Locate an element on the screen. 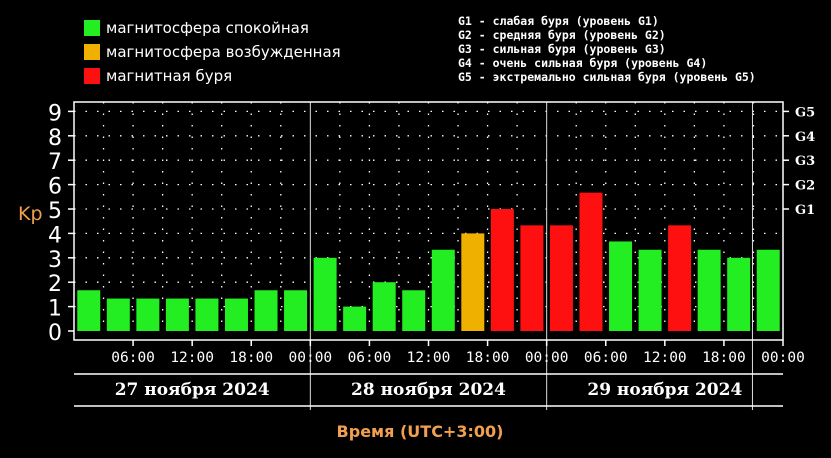  y-tick-label: 5 is located at coordinates (55, 211).